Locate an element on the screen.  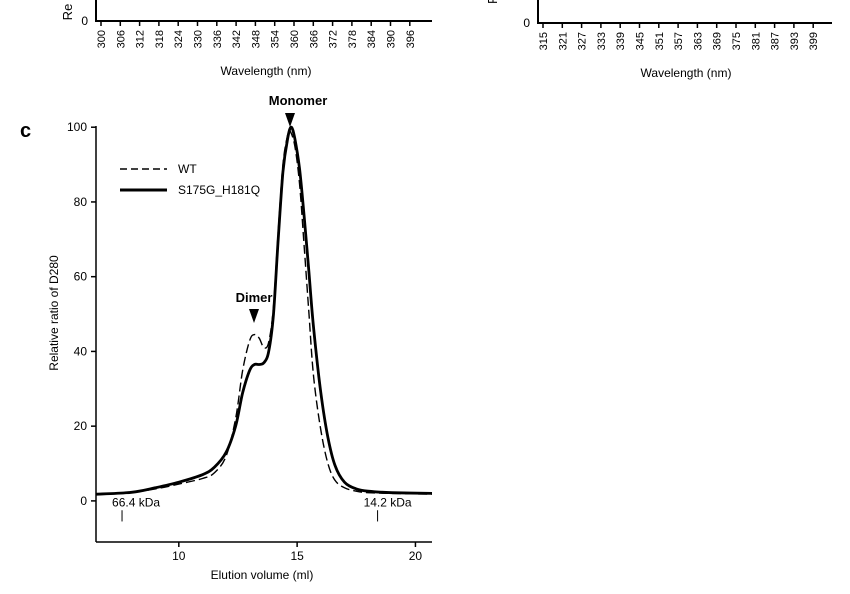
x-tick-label: 360 is located at coordinates (295, 39).